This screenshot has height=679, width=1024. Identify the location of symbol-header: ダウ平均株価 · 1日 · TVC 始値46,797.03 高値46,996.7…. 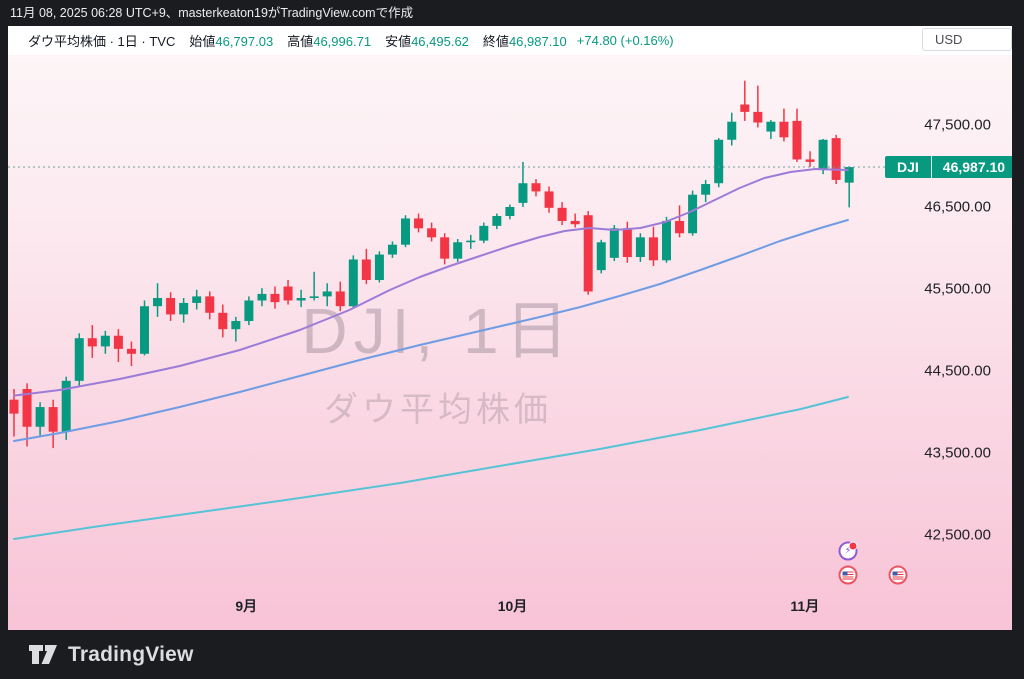
(510, 40).